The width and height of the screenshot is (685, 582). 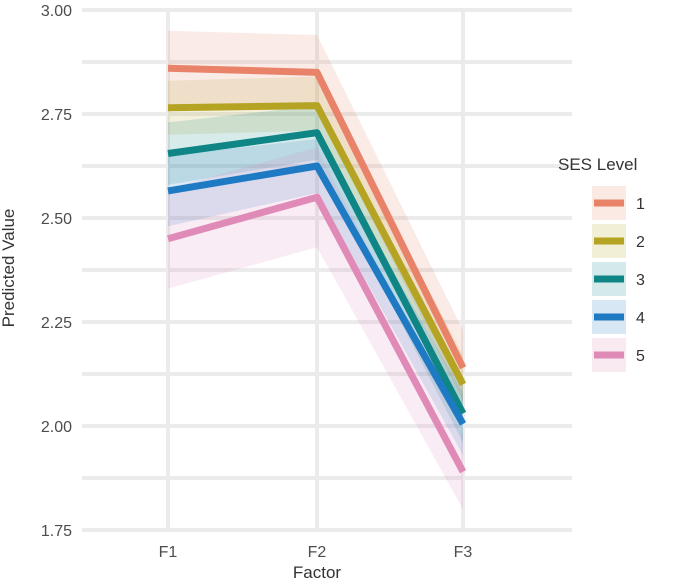 I want to click on y-tick-label: 2.75, so click(x=56, y=115).